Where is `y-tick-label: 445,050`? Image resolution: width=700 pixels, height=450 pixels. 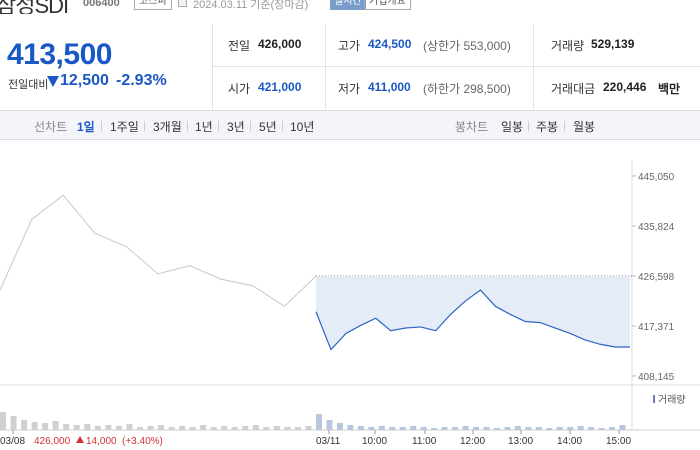 y-tick-label: 445,050 is located at coordinates (656, 177).